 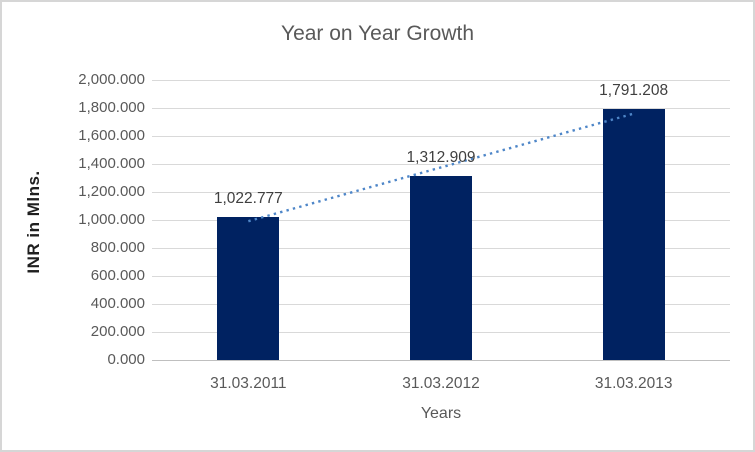 I want to click on x-axis-tick-labels: 31.03.2011 31.03.2012 31.03.2013, so click(x=441, y=385).